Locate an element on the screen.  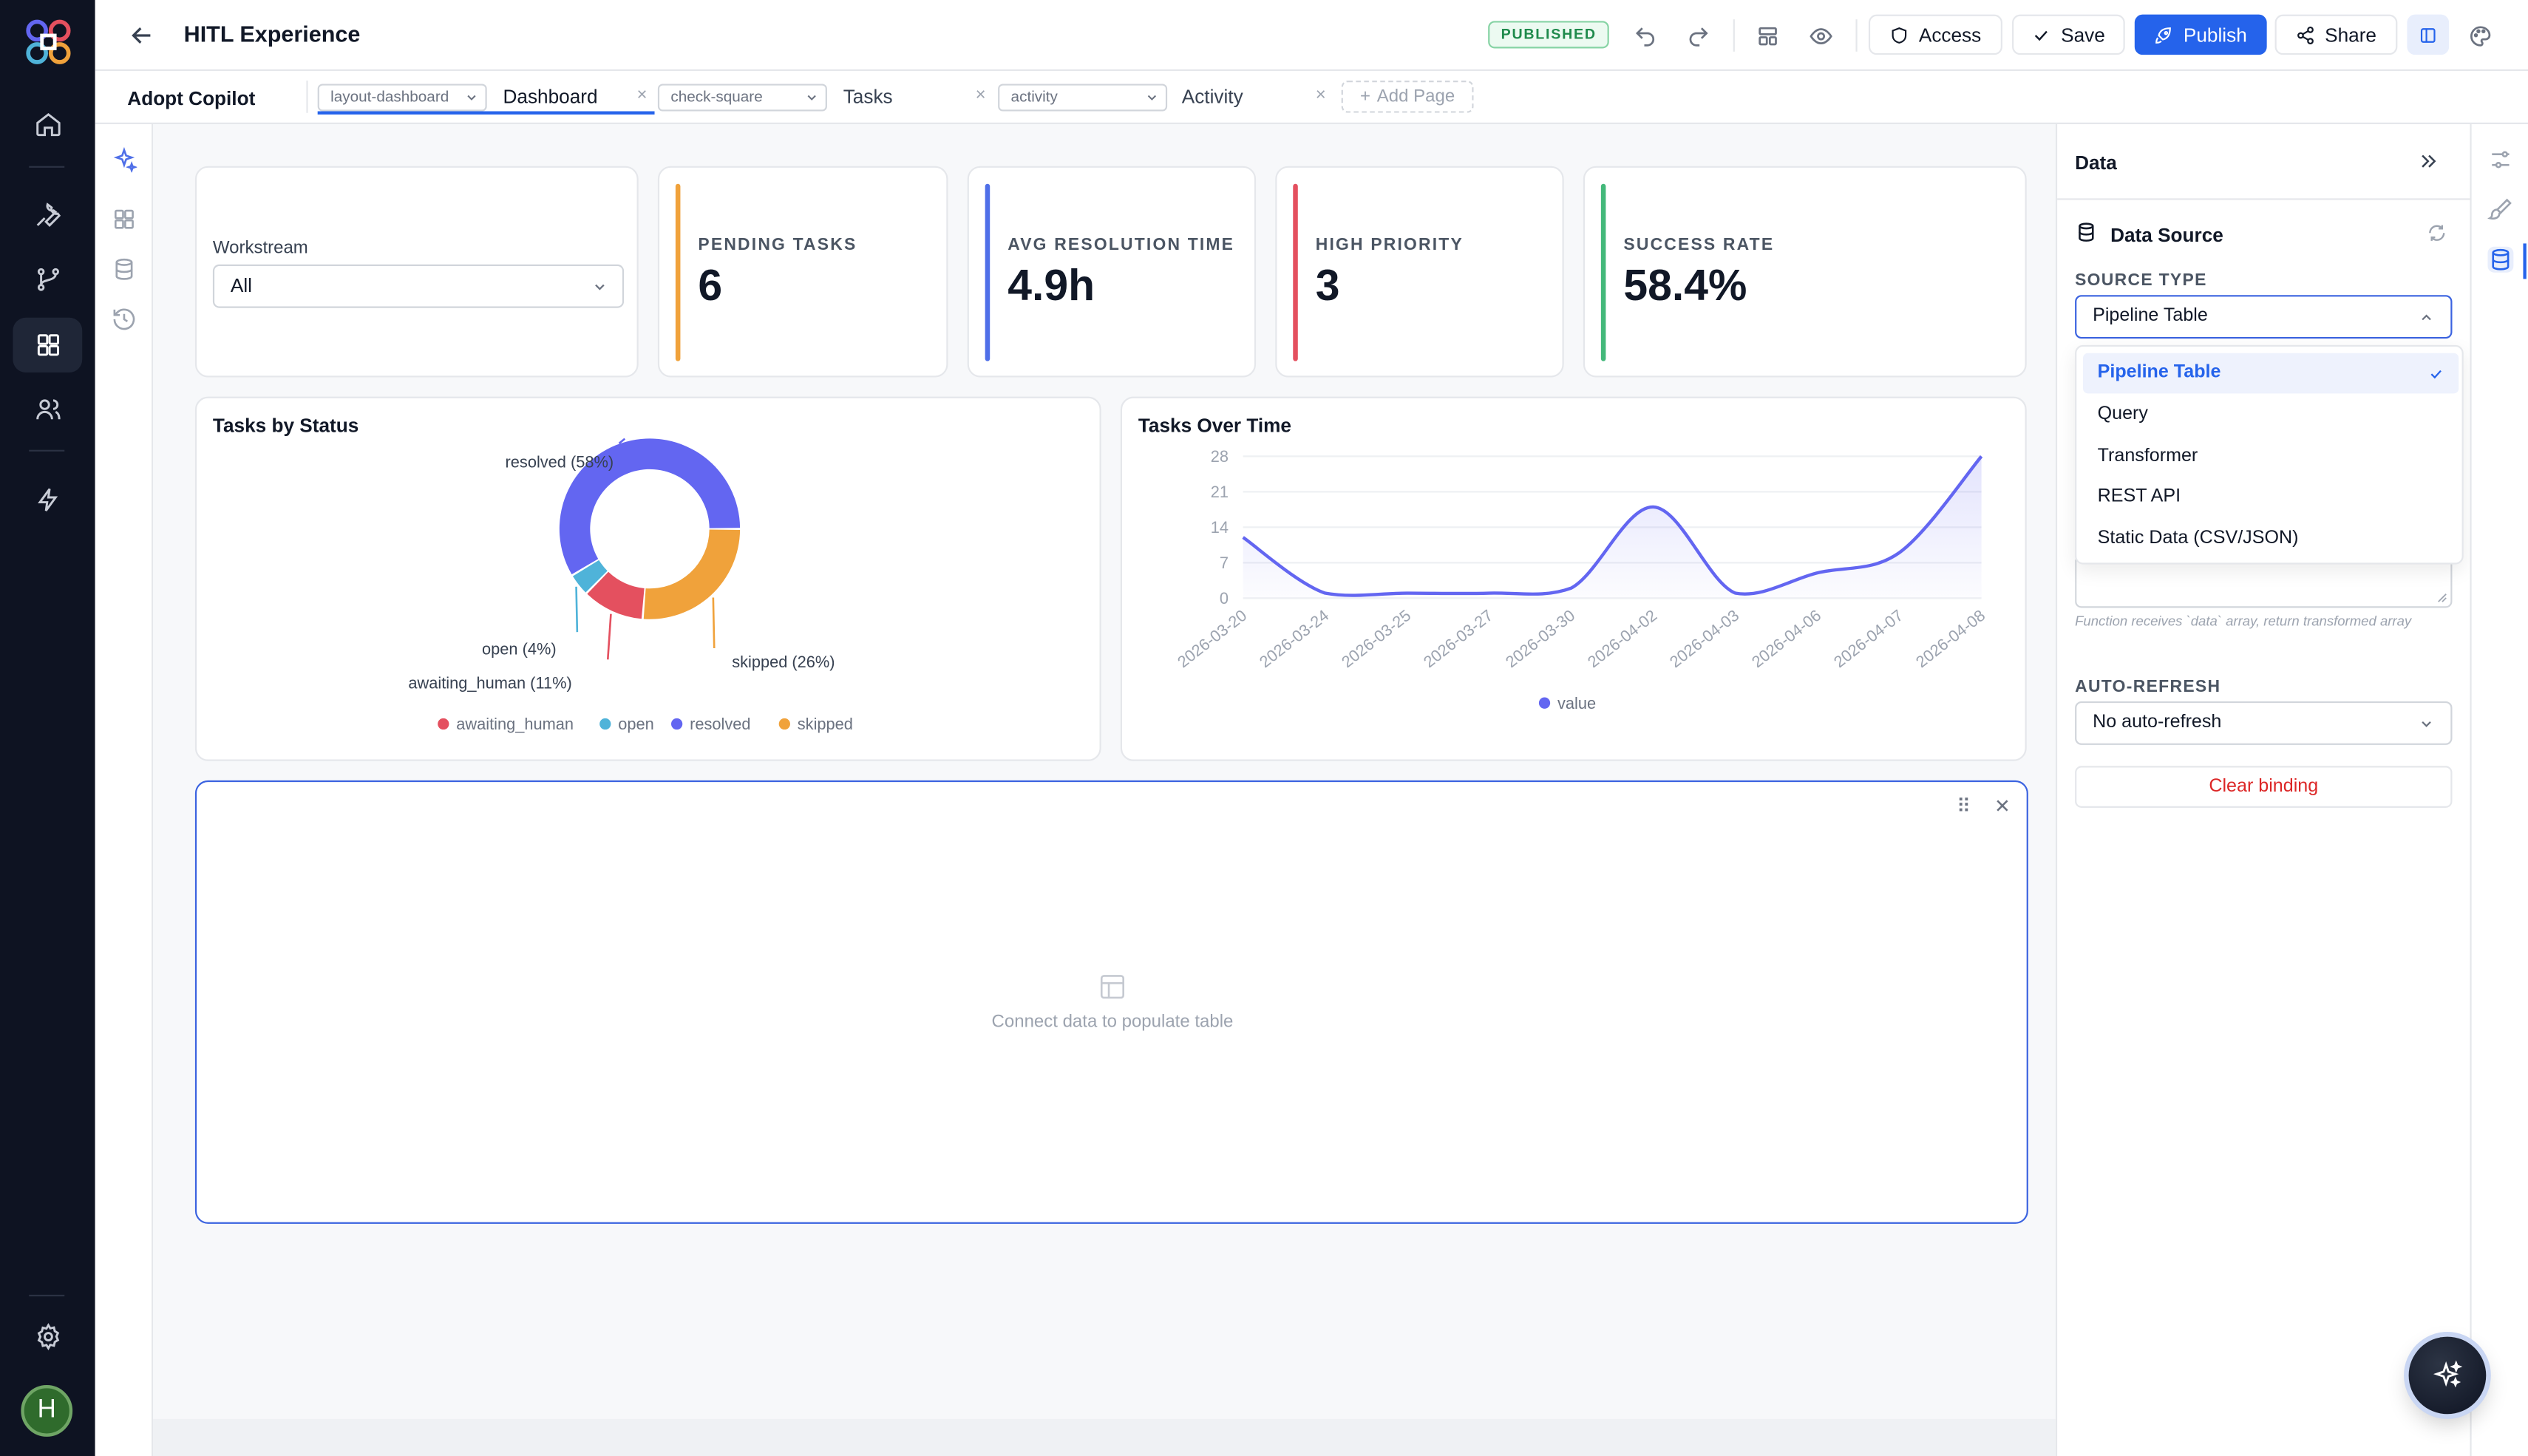
tab-close-dashboard: × is located at coordinates (642, 95).